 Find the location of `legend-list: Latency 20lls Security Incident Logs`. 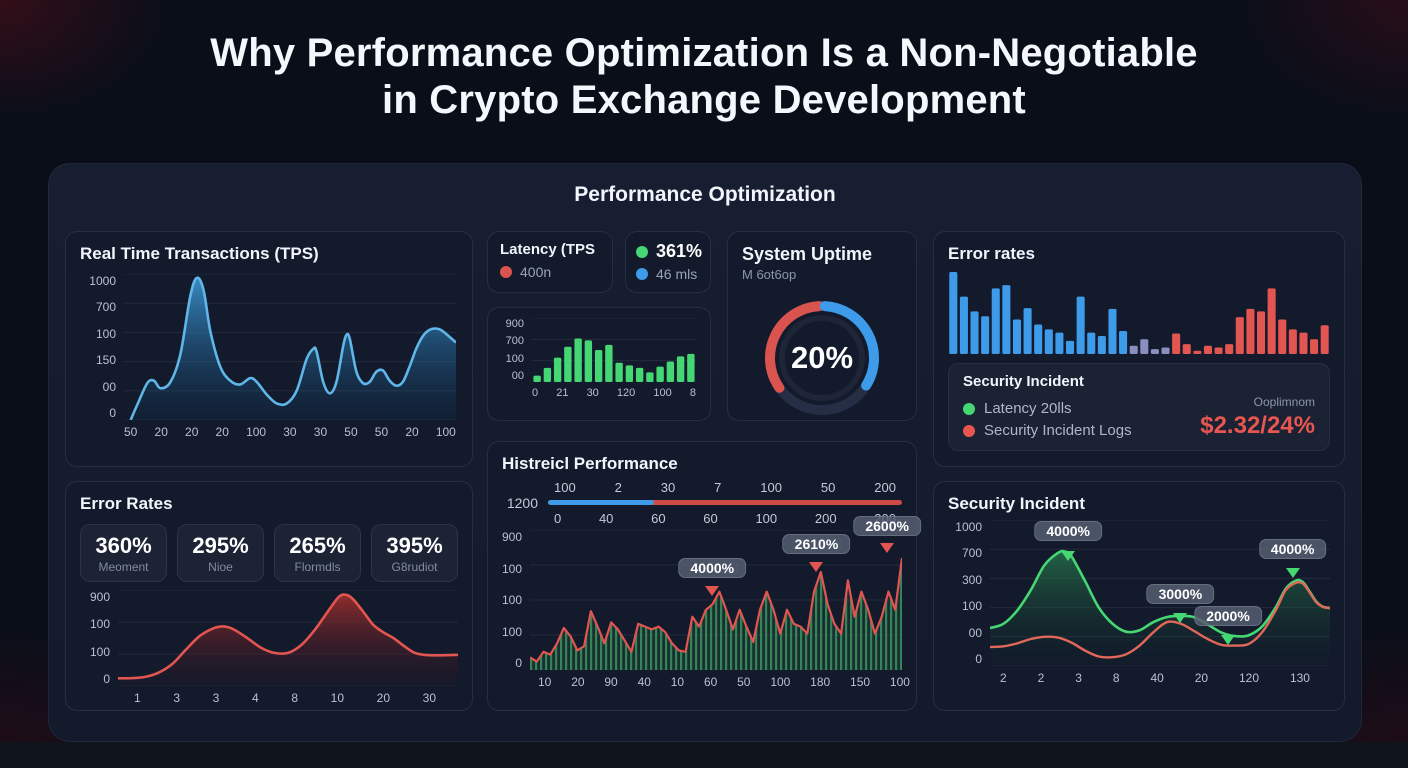

legend-list: Latency 20lls Security Incident Logs is located at coordinates (1047, 417).